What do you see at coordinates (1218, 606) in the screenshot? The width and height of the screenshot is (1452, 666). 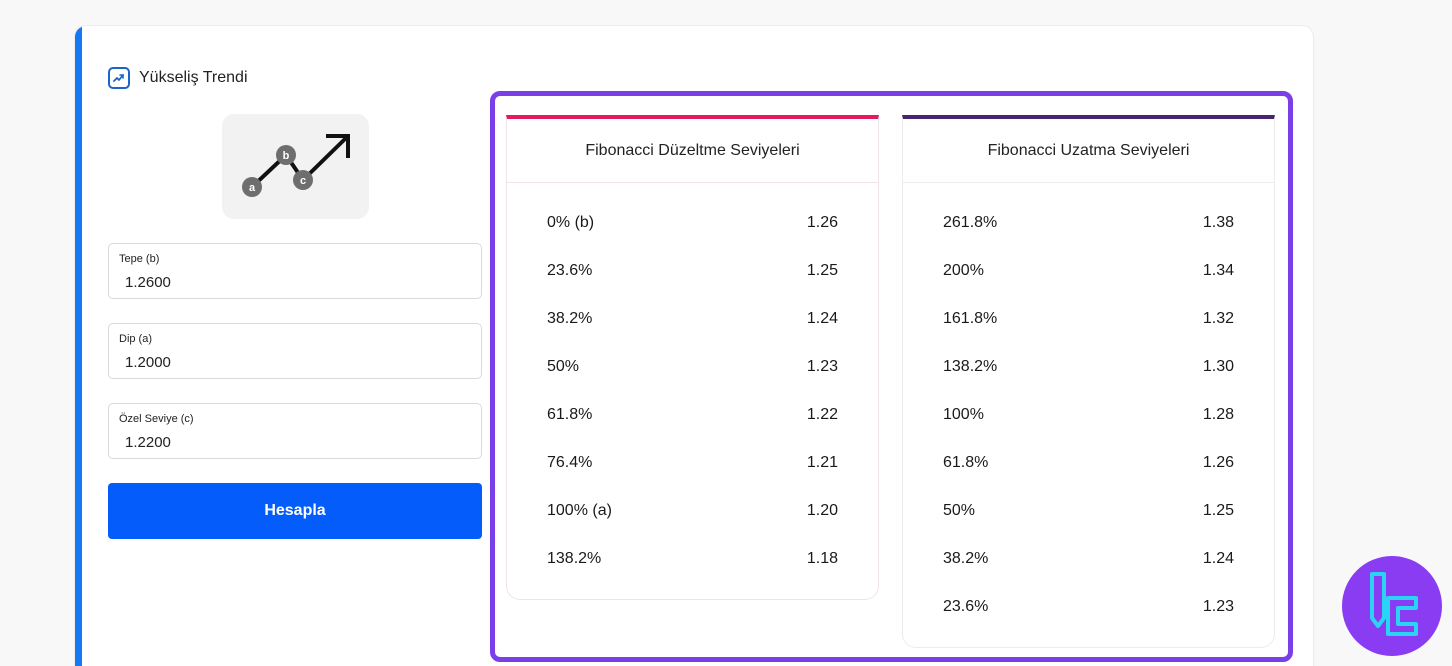 I see `extension-value: 1.23` at bounding box center [1218, 606].